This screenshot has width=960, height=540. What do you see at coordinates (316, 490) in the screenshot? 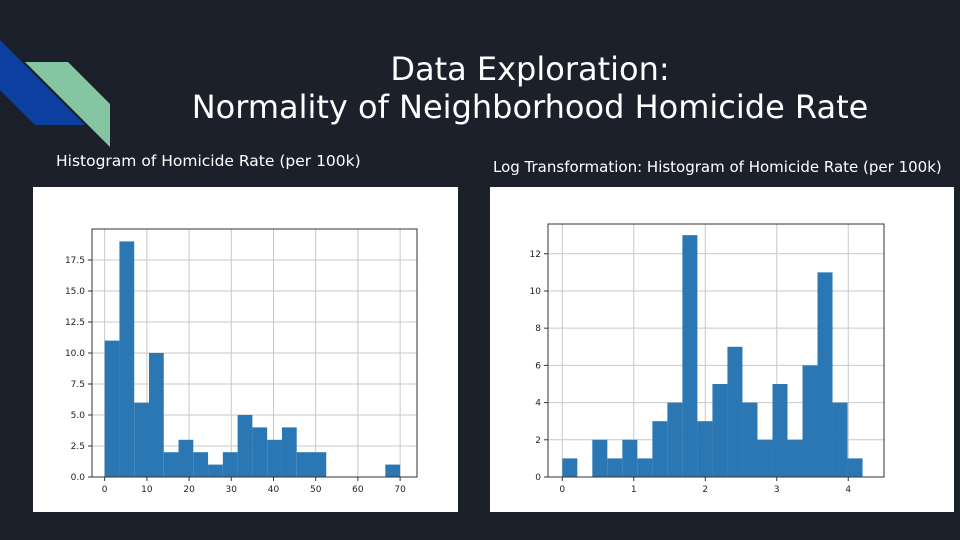
I see `left-hist-xtick-label: 50` at bounding box center [316, 490].